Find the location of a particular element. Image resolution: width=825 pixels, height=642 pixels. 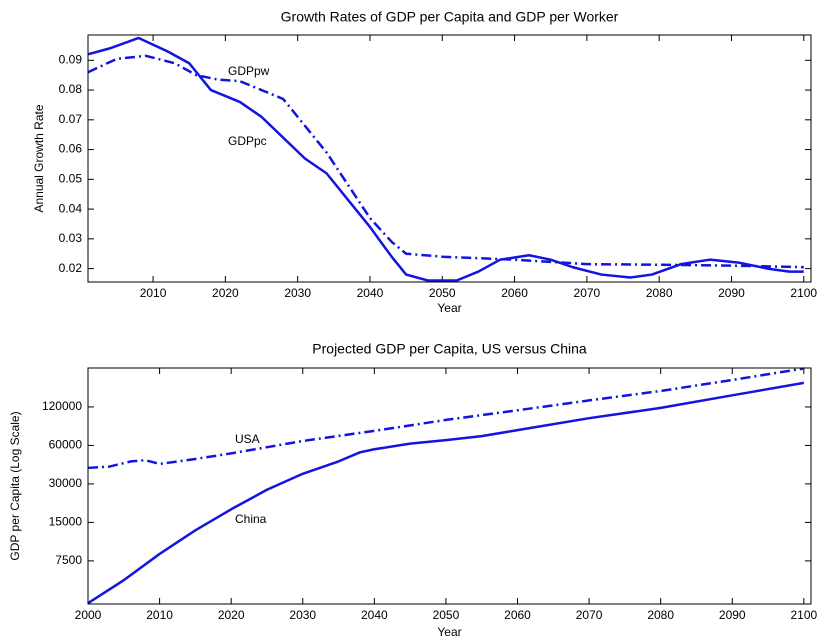

series-label: GDPpw is located at coordinates (249, 71).